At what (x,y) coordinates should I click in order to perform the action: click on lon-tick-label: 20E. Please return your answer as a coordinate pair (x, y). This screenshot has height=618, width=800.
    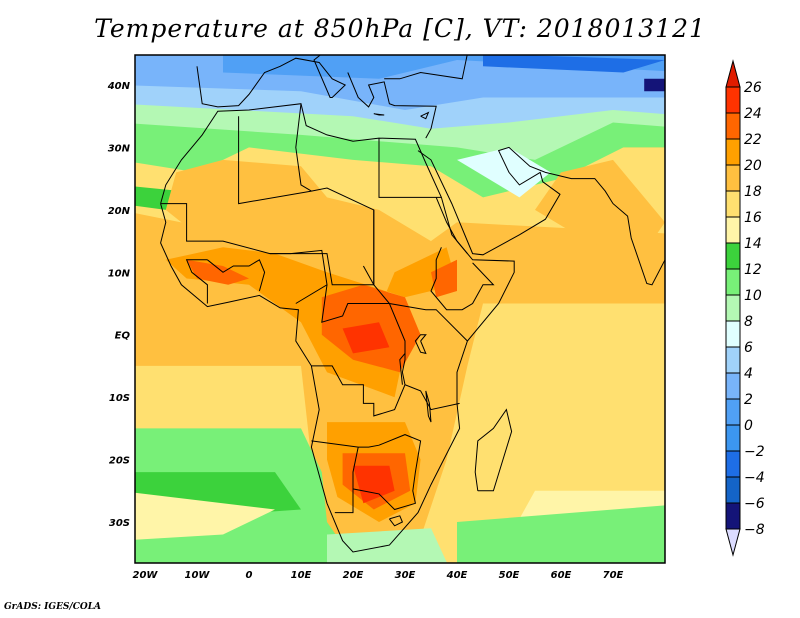
    Looking at the image, I should click on (353, 575).